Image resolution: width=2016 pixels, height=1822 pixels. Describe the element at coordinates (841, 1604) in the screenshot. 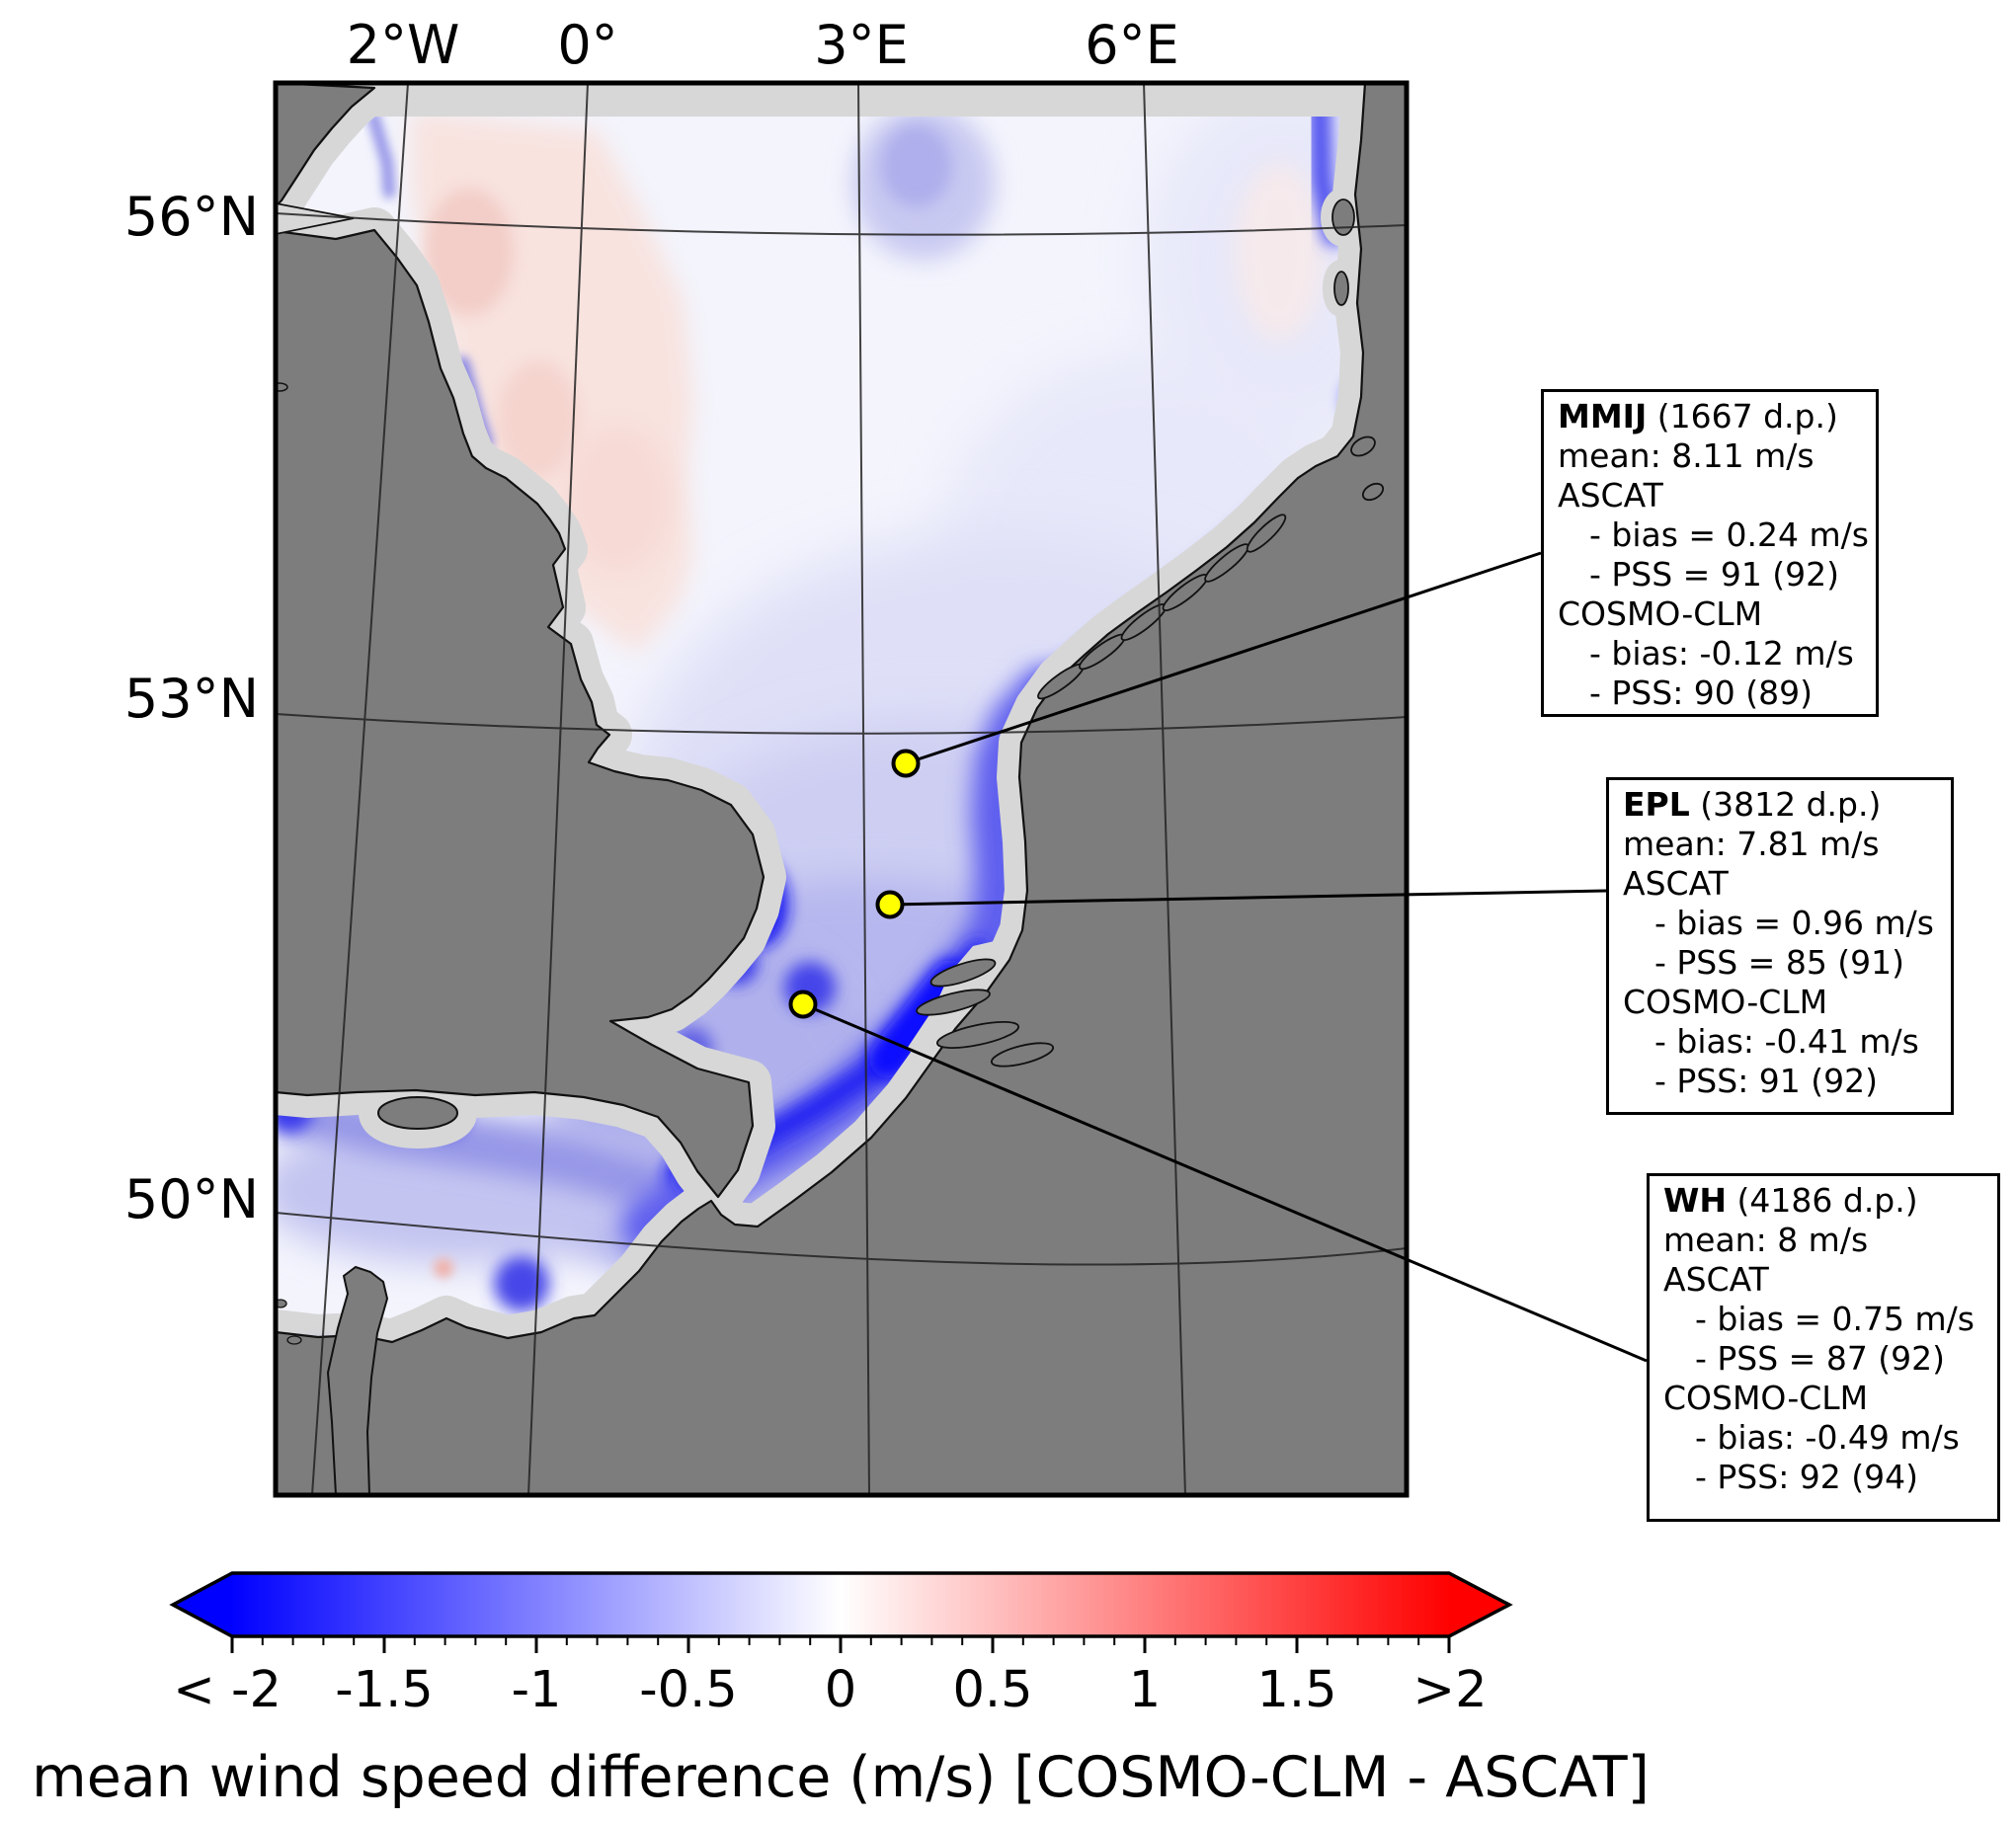

I see `colorbar-gradient` at that location.